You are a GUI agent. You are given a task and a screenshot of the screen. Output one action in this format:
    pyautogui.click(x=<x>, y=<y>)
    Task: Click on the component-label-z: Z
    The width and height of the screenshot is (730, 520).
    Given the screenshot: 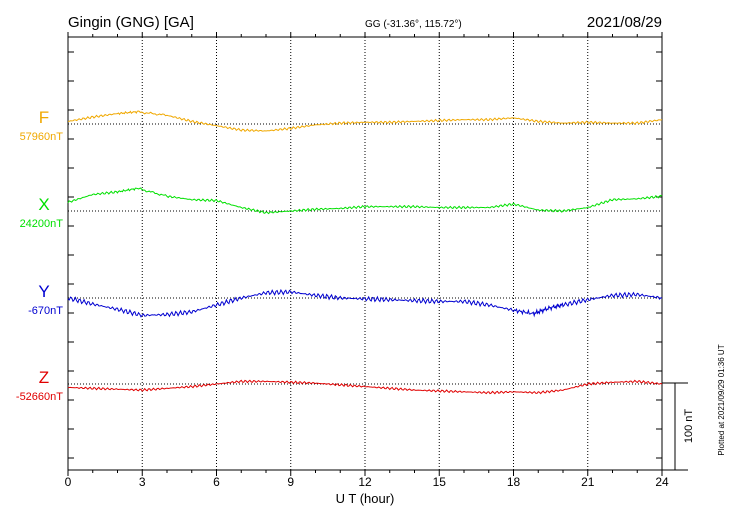 What is the action you would take?
    pyautogui.click(x=44, y=377)
    